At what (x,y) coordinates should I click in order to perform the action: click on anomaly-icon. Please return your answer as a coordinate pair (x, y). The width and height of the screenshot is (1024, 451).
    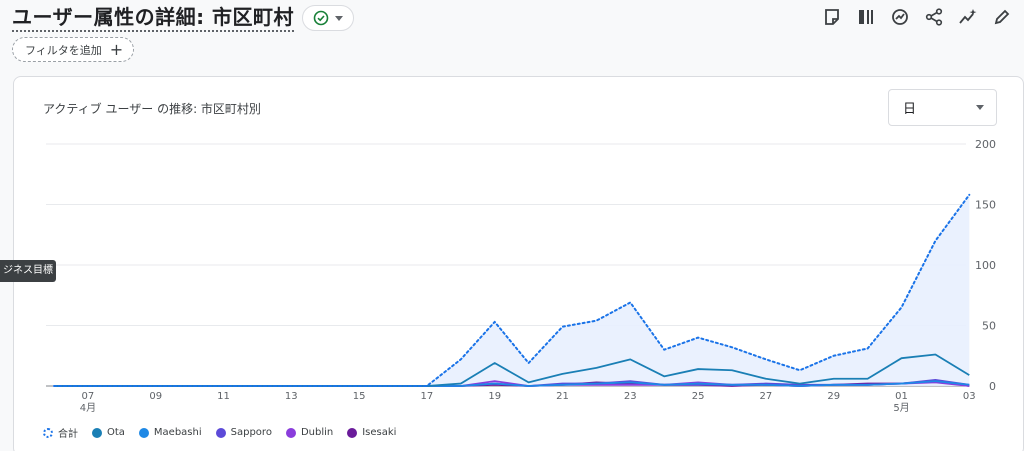
    Looking at the image, I should click on (968, 16).